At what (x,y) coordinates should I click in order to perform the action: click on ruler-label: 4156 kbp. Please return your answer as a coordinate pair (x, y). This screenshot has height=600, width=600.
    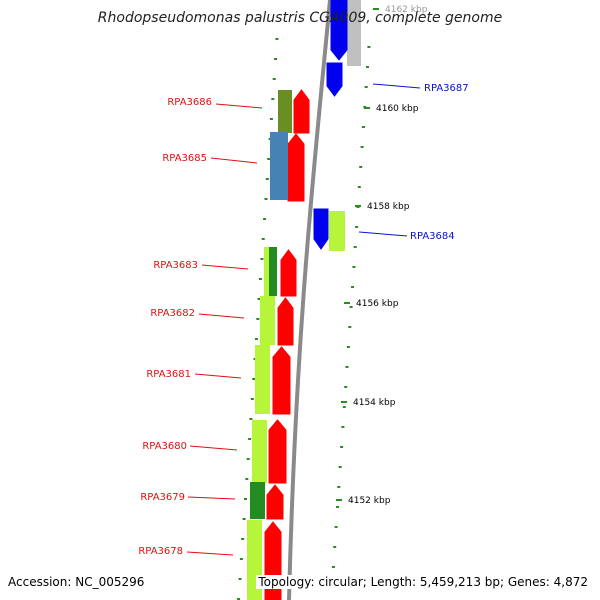
    Looking at the image, I should click on (377, 304).